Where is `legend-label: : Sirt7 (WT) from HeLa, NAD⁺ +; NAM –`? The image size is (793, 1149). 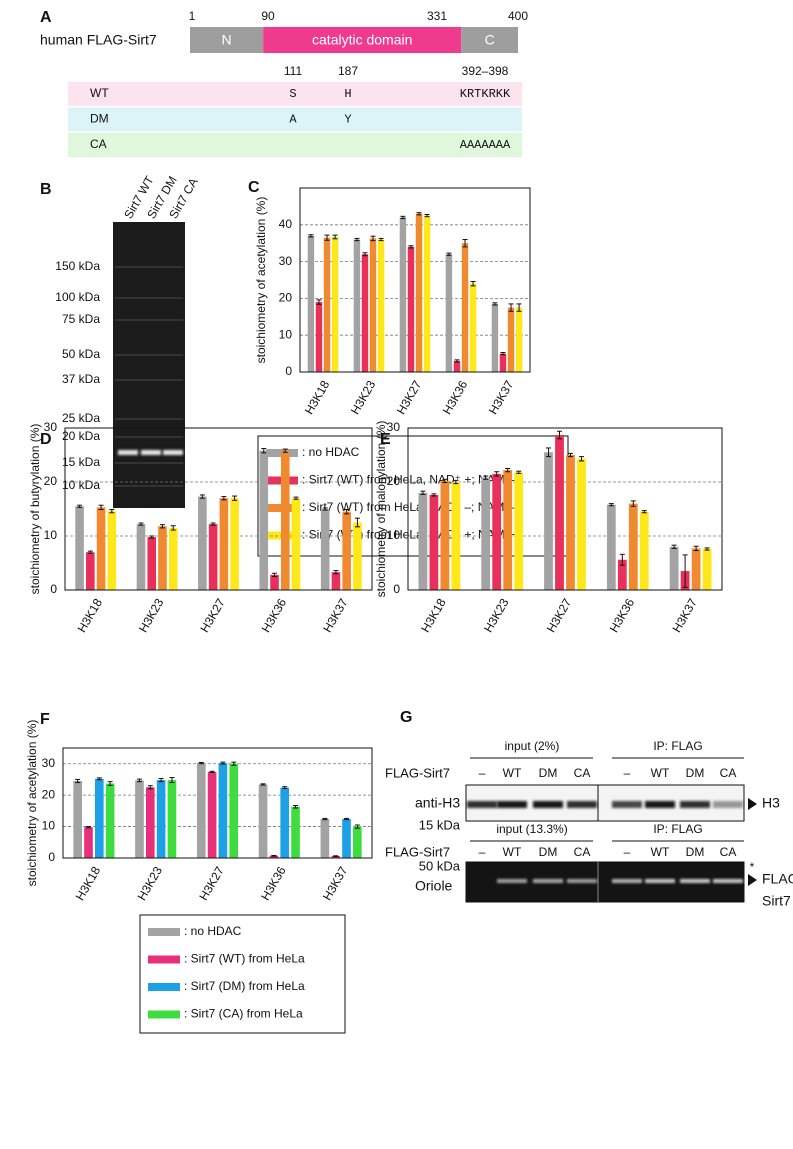 legend-label: : Sirt7 (WT) from HeLa, NAD⁺ +; NAM – is located at coordinates (408, 480).